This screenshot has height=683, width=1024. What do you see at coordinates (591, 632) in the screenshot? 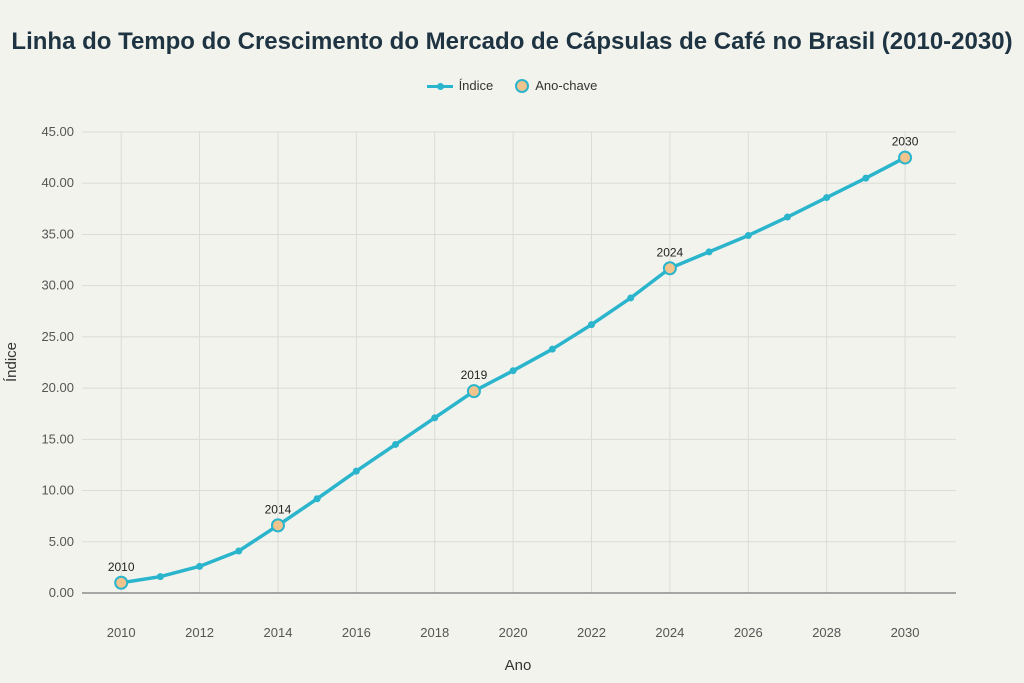
I see `x-tick-label: 2022` at bounding box center [591, 632].